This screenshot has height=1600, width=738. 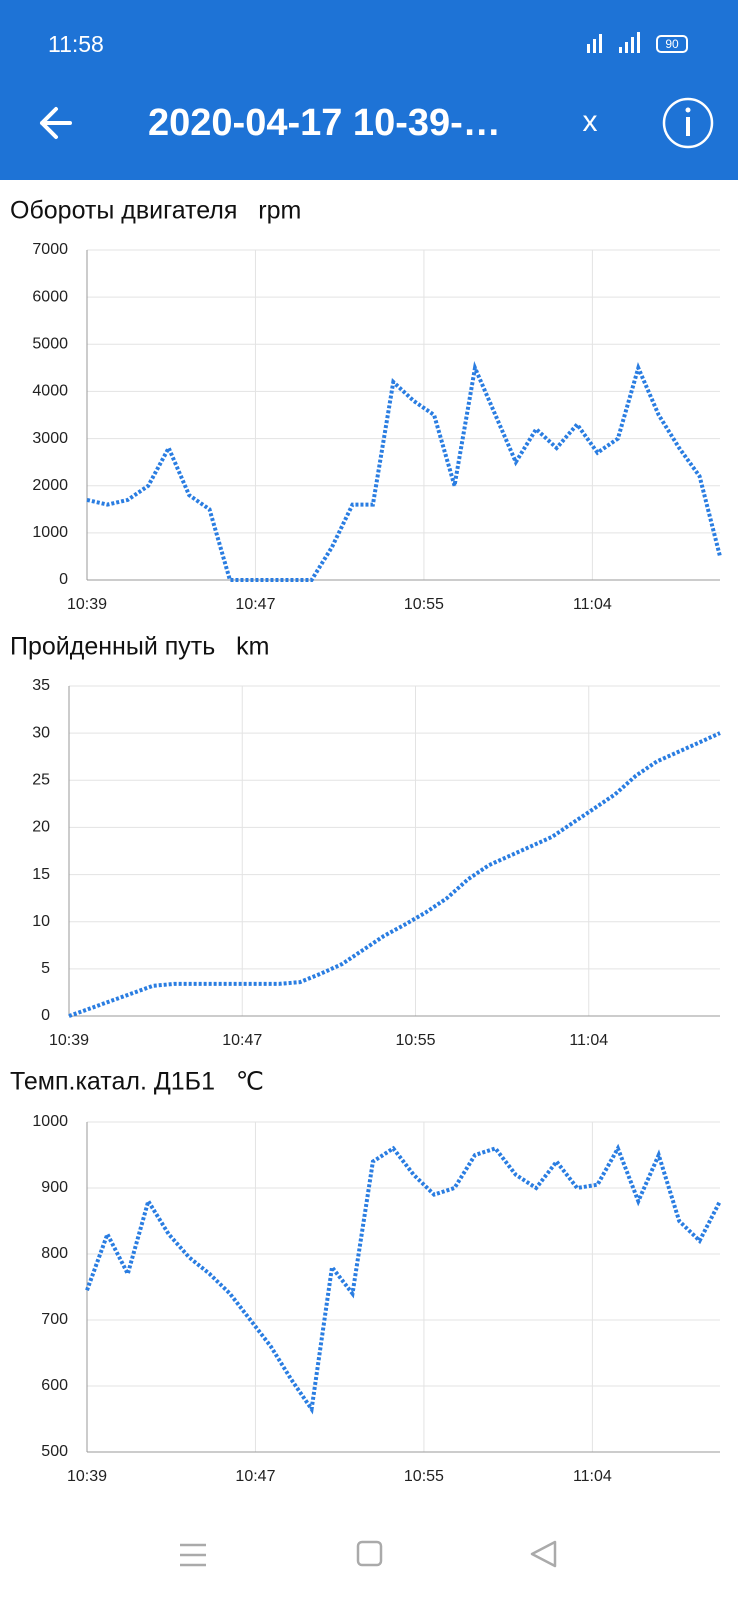 I want to click on chart-title: Обороты двигателя rpm, so click(x=155, y=211).